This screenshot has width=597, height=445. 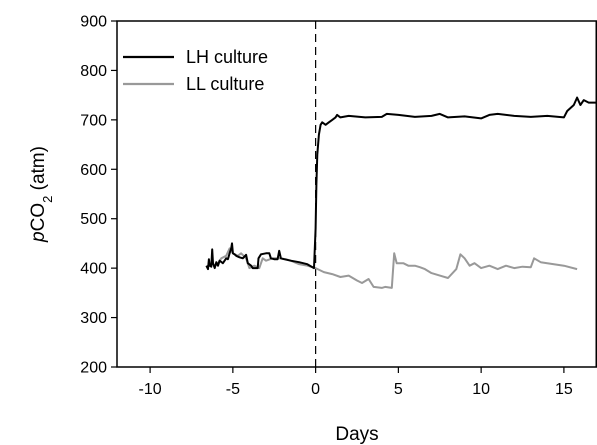 What do you see at coordinates (225, 84) in the screenshot?
I see `legend-label: LL culture` at bounding box center [225, 84].